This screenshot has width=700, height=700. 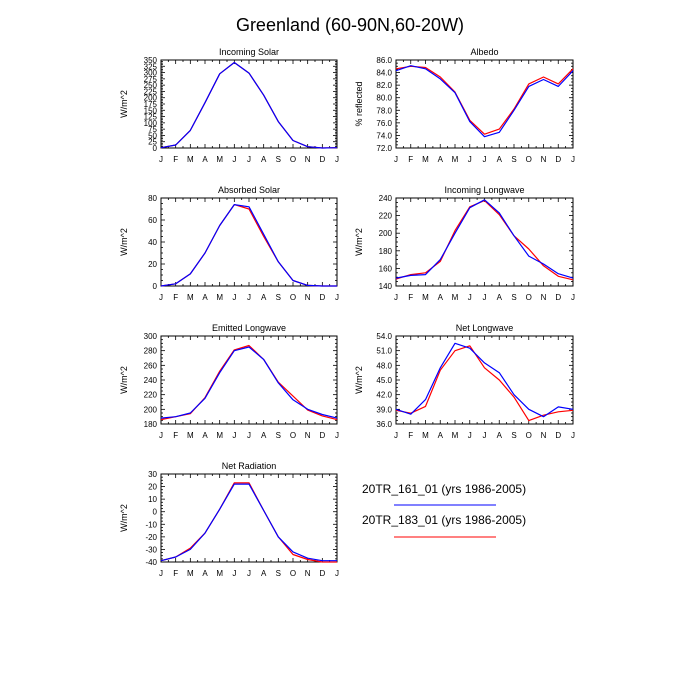 What do you see at coordinates (151, 562) in the screenshot?
I see `y-tick-label: -40` at bounding box center [151, 562].